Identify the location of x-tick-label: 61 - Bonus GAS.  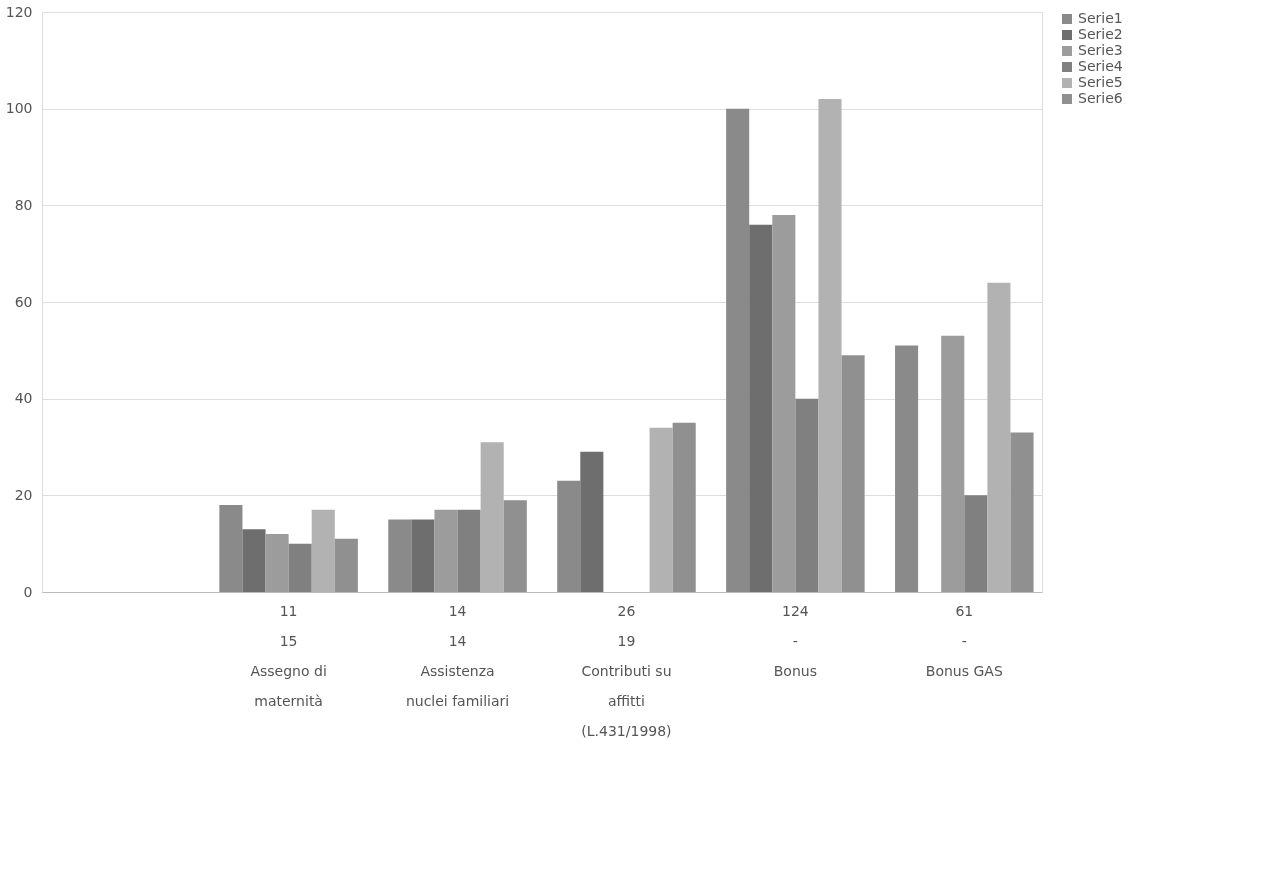
(964, 640).